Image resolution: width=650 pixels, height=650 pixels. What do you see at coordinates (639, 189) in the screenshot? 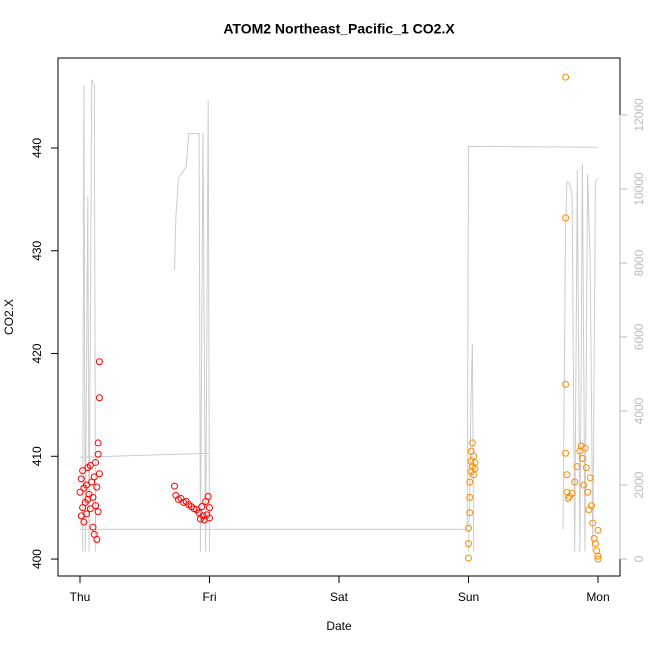
I see `y2-tick-label: 10000` at bounding box center [639, 189].